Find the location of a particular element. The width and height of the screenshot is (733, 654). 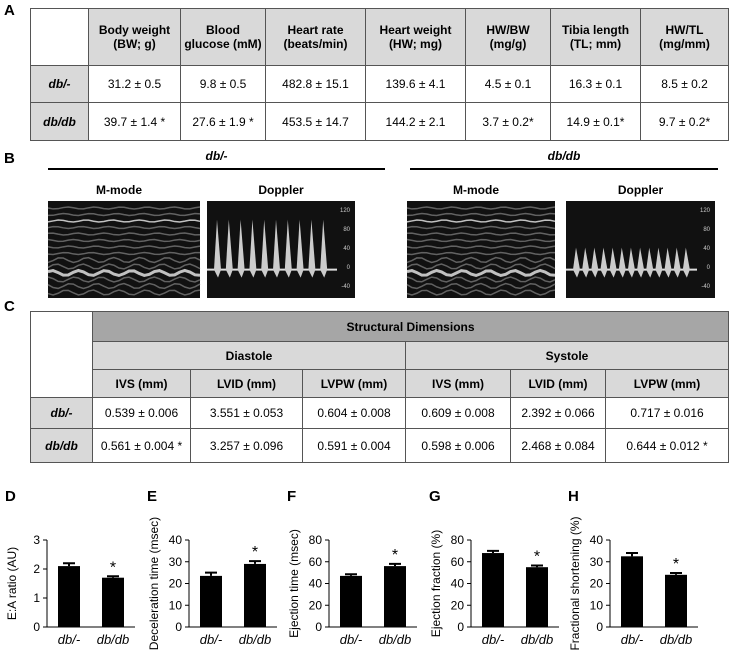

table-title: Structural Dimensions is located at coordinates (410, 326).